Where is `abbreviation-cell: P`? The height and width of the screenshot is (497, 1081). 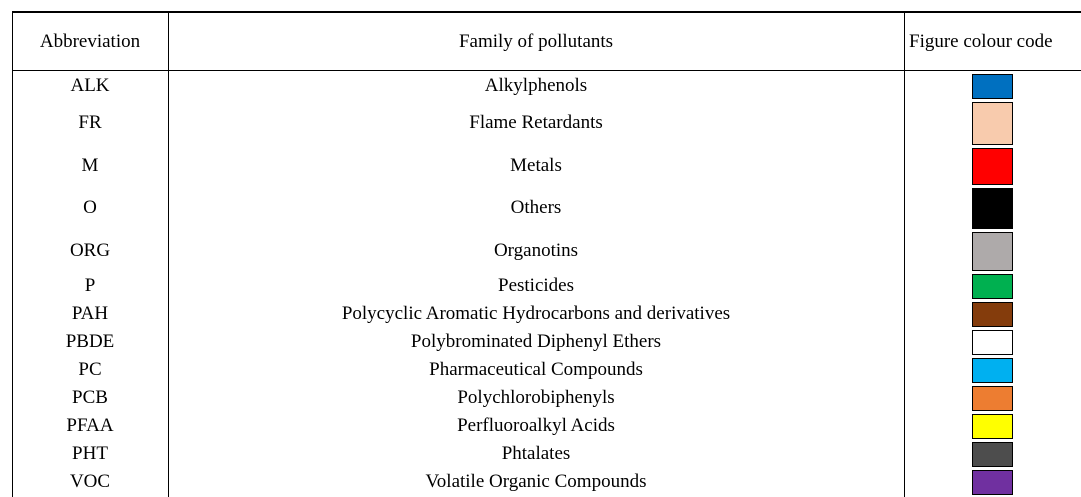 abbreviation-cell: P is located at coordinates (90, 285).